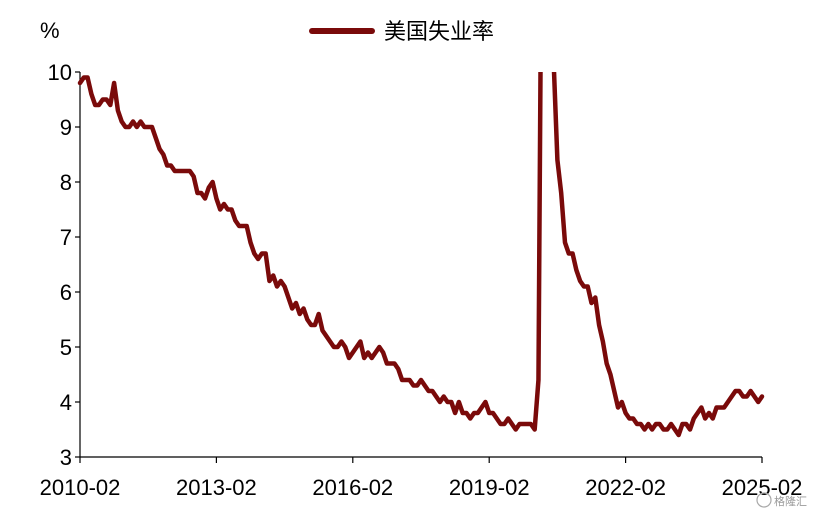 The image size is (824, 515). What do you see at coordinates (50, 30) in the screenshot?
I see `y-unit-label: %` at bounding box center [50, 30].